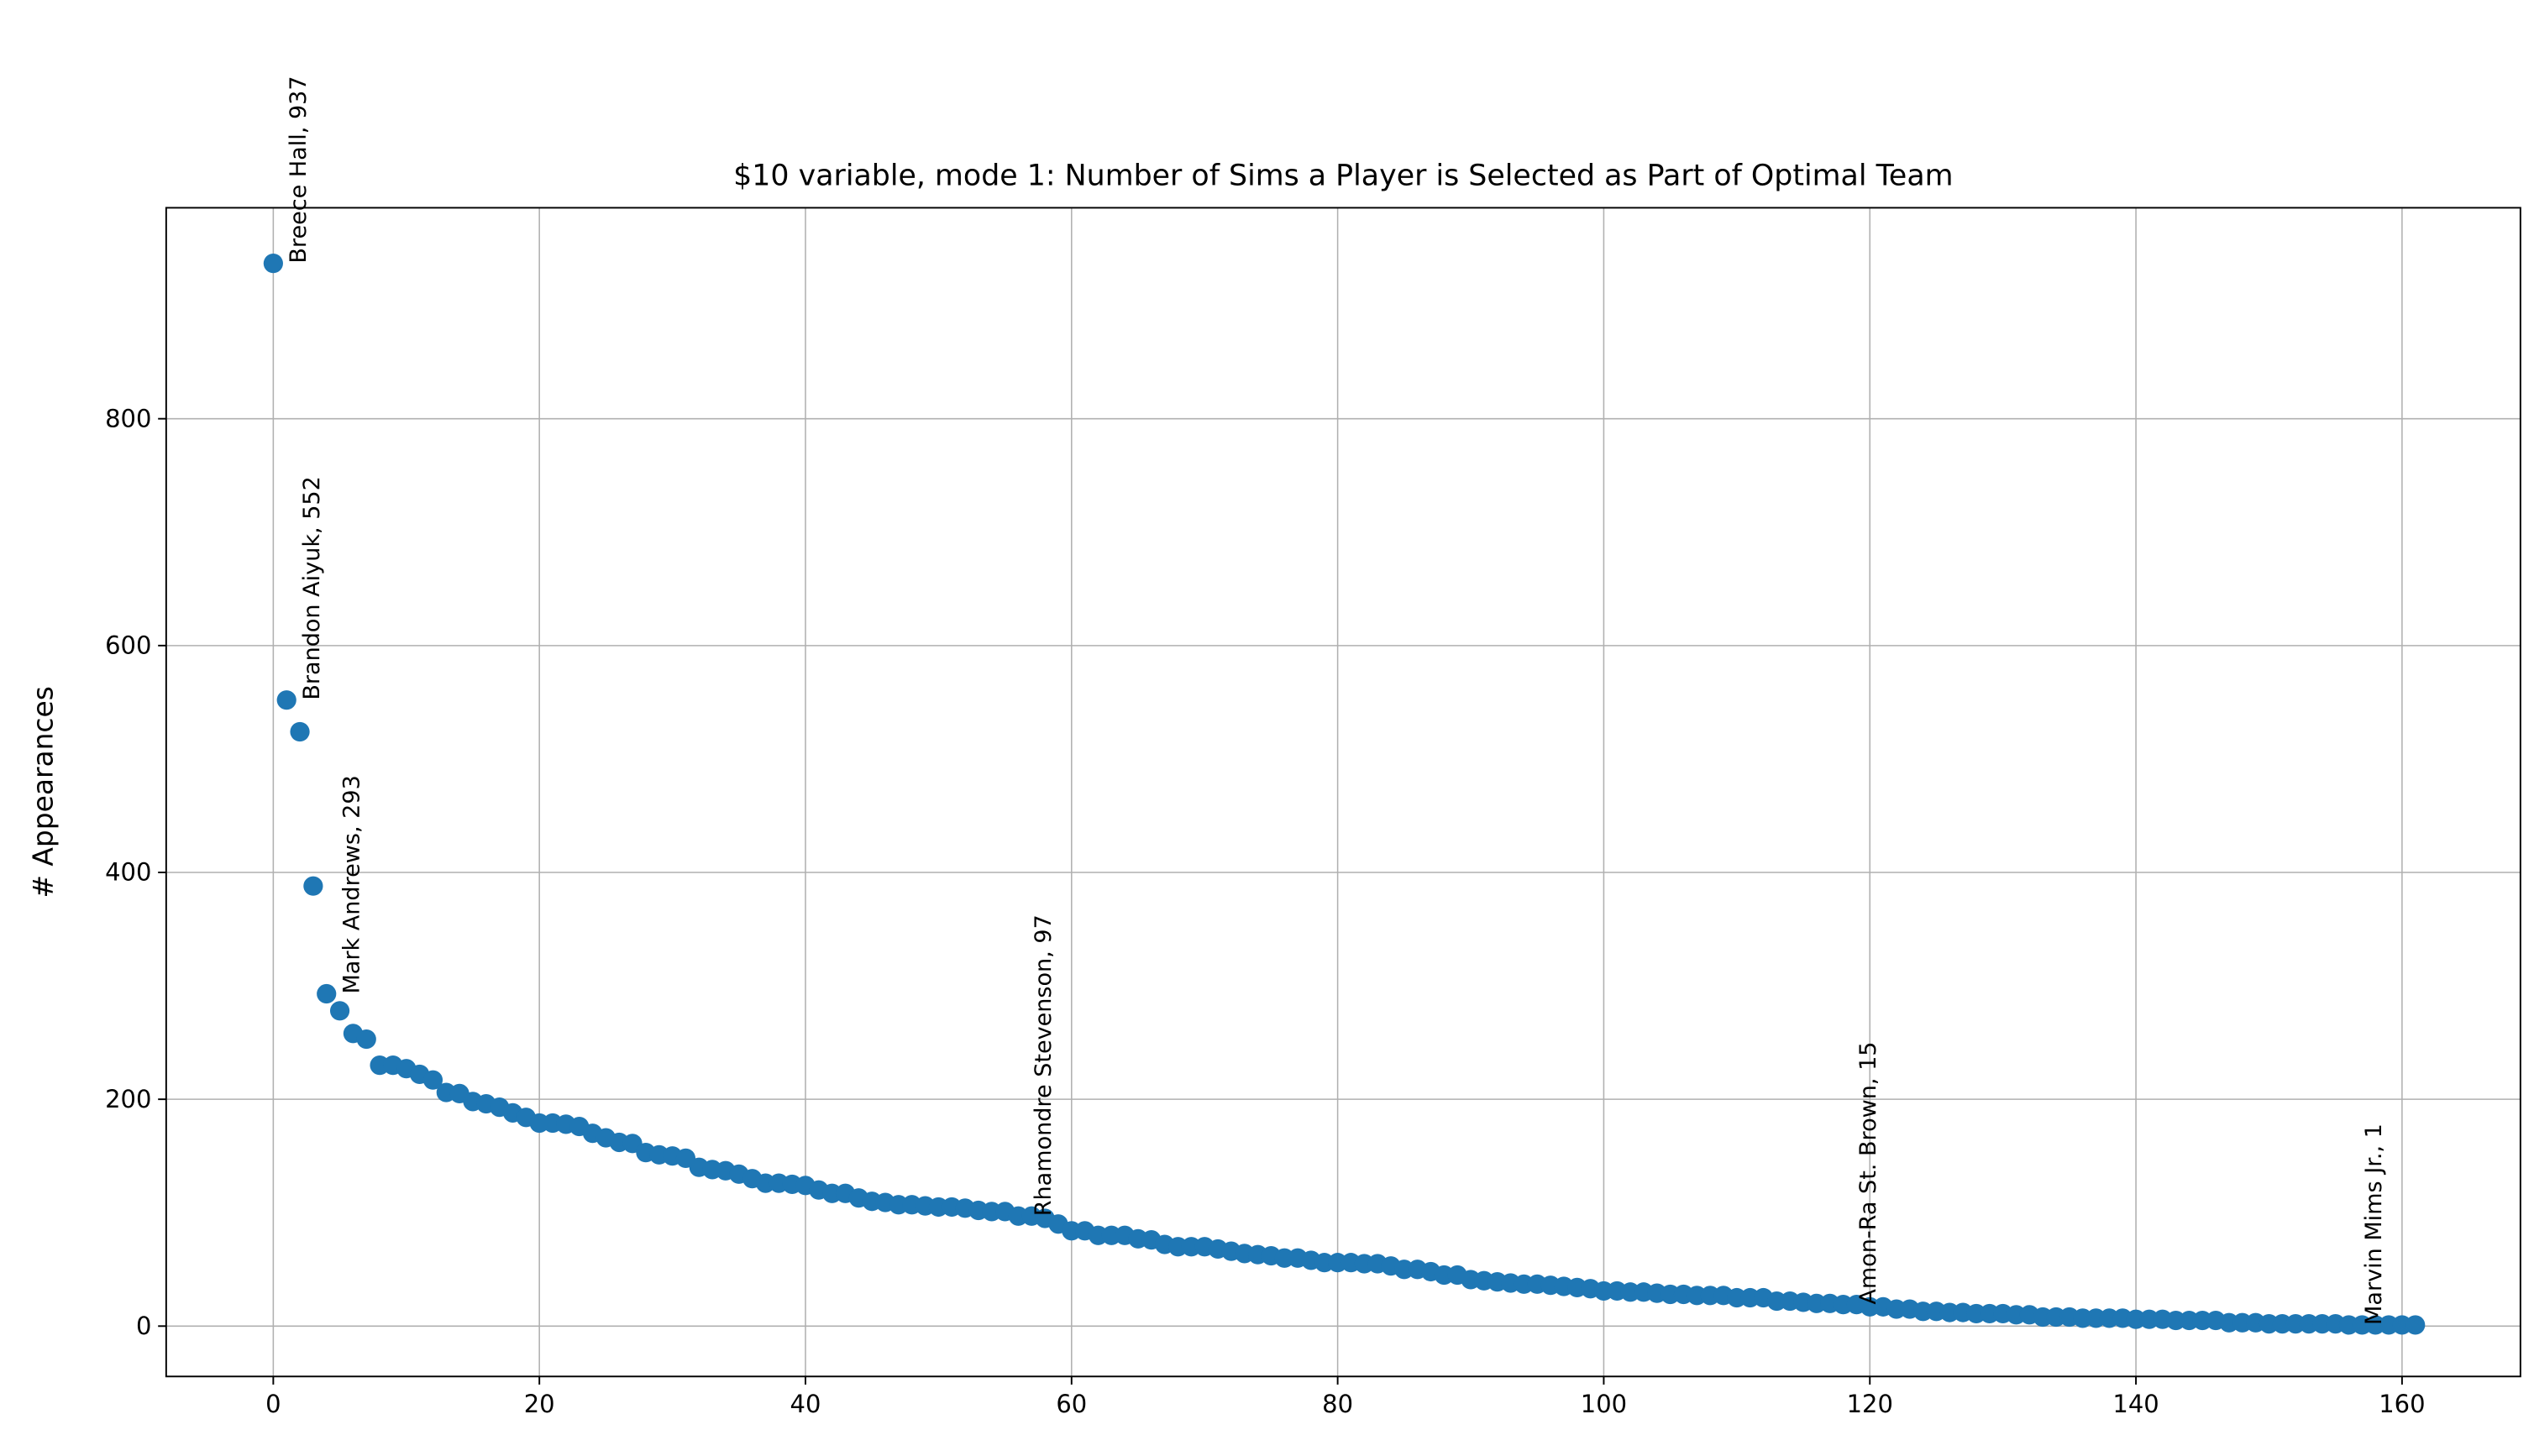 The width and height of the screenshot is (2534, 1456). What do you see at coordinates (1870, 1404) in the screenshot?
I see `x-tick-label: 120` at bounding box center [1870, 1404].